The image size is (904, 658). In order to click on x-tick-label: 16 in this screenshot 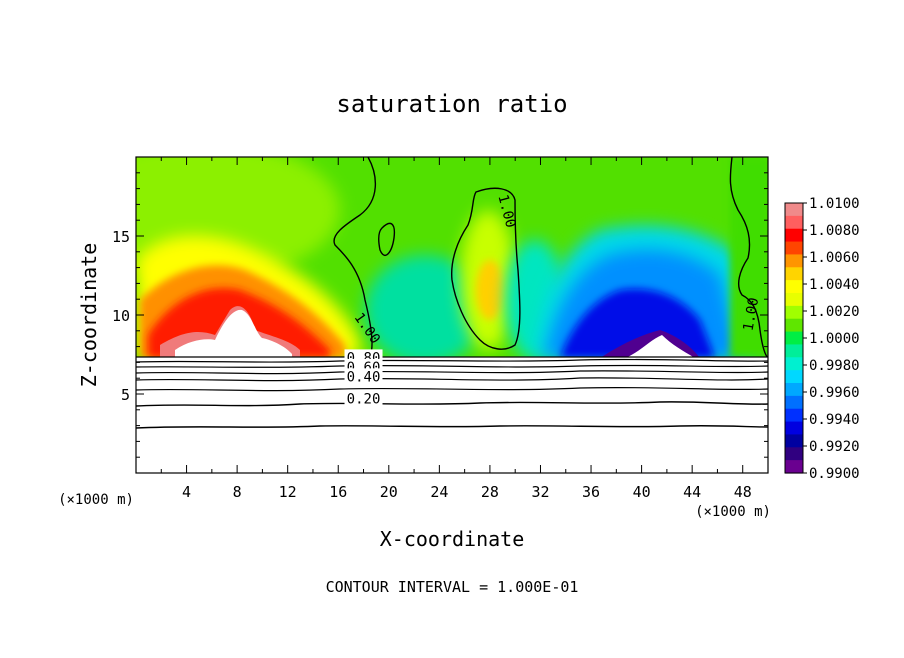, I will do `click(338, 492)`.